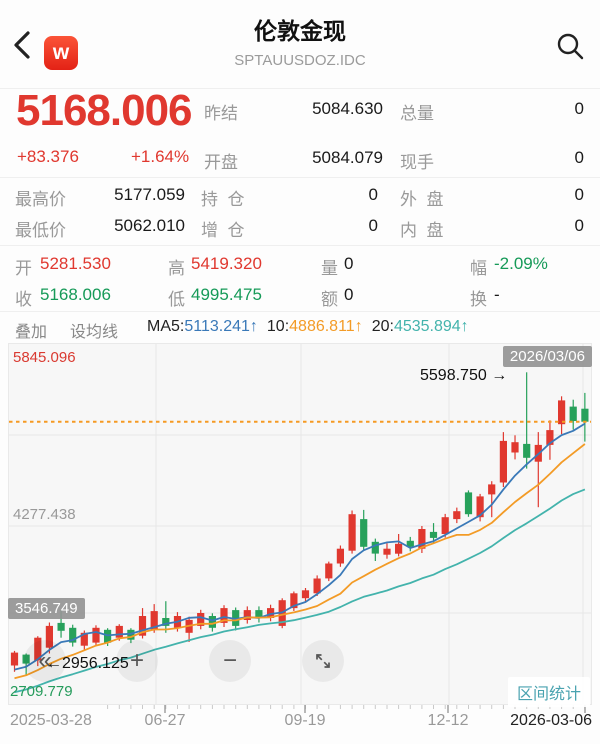  I want to click on bar-amplitude-label: 幅, so click(478, 268).